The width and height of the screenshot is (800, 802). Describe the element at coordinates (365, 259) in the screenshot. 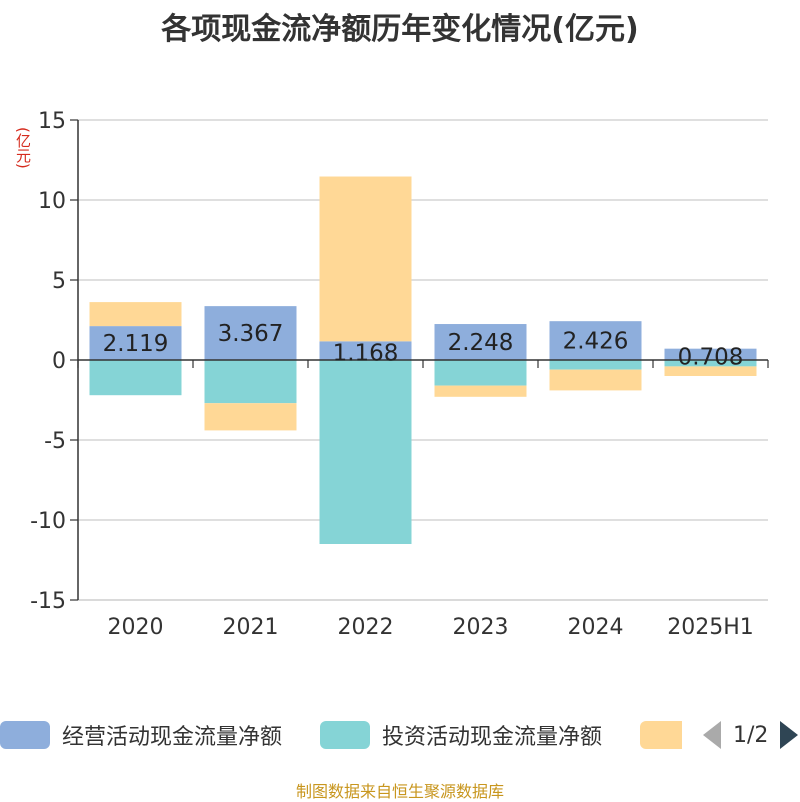

I see `bar-2022-series2` at that location.